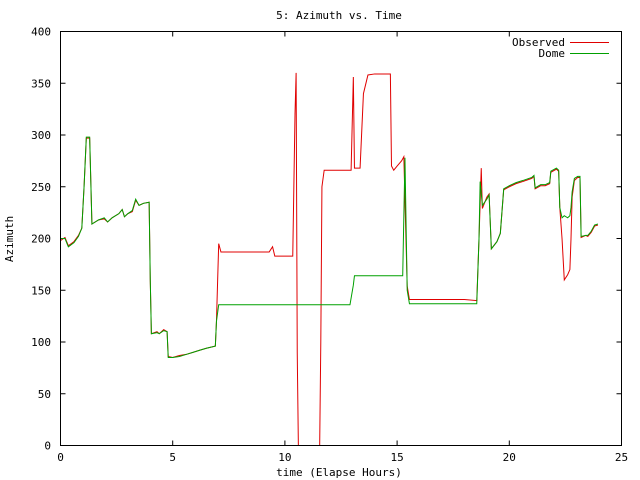  Describe the element at coordinates (41, 239) in the screenshot. I see `y-tick-label: 200` at that location.